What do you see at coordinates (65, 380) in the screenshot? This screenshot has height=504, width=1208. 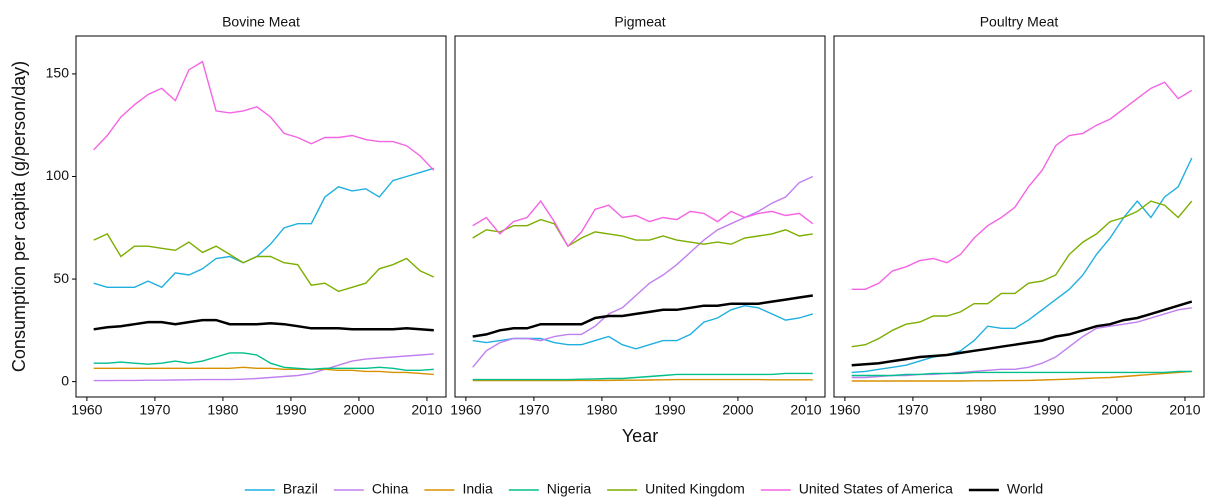 I see `y-tick-label: 0` at bounding box center [65, 380].